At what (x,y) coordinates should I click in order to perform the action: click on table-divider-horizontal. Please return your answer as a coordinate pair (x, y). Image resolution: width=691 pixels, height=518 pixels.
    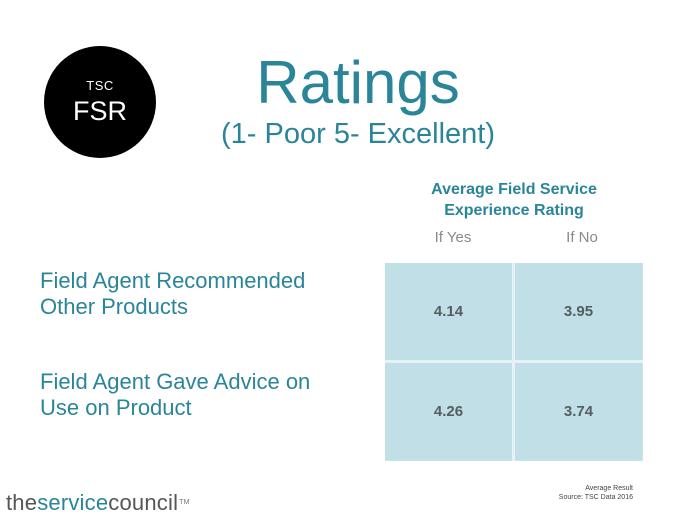
    Looking at the image, I should click on (514, 361).